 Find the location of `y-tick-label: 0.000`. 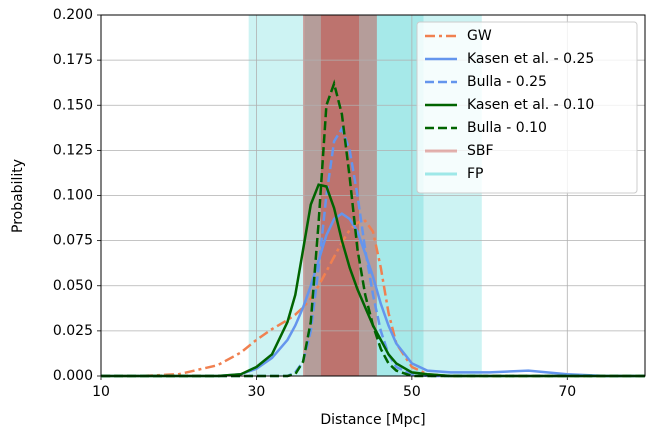

y-tick-label: 0.000 is located at coordinates (73, 376).